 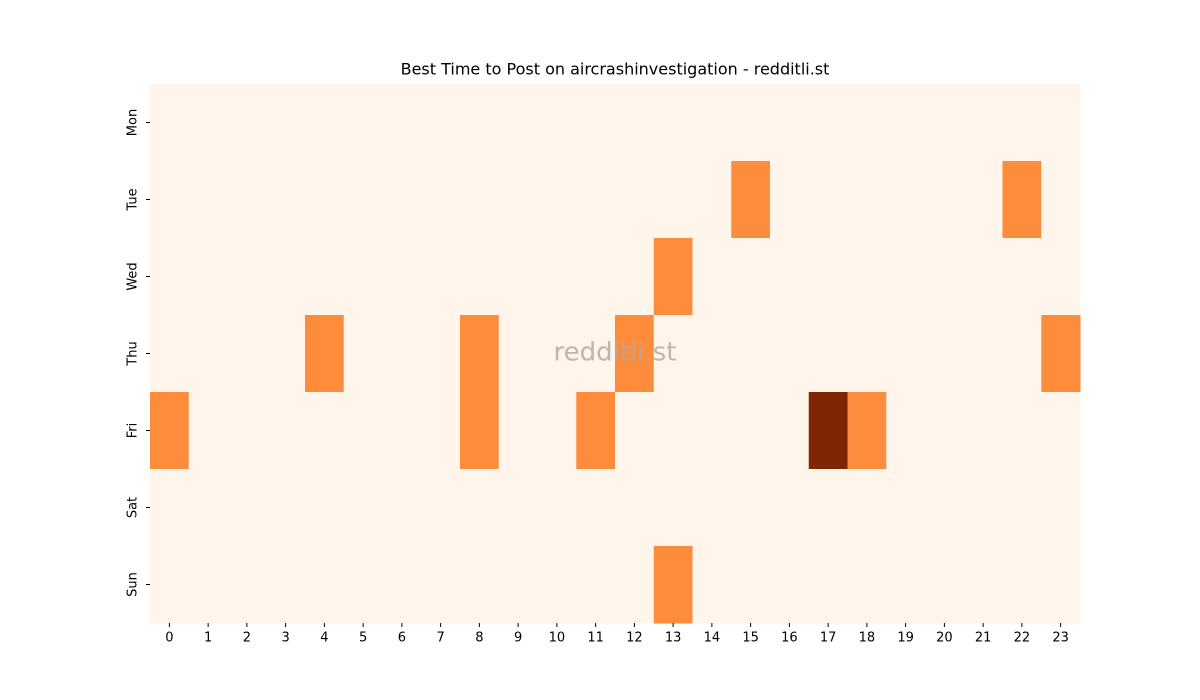 What do you see at coordinates (402, 638) in the screenshot?
I see `x-tick-label: 6` at bounding box center [402, 638].